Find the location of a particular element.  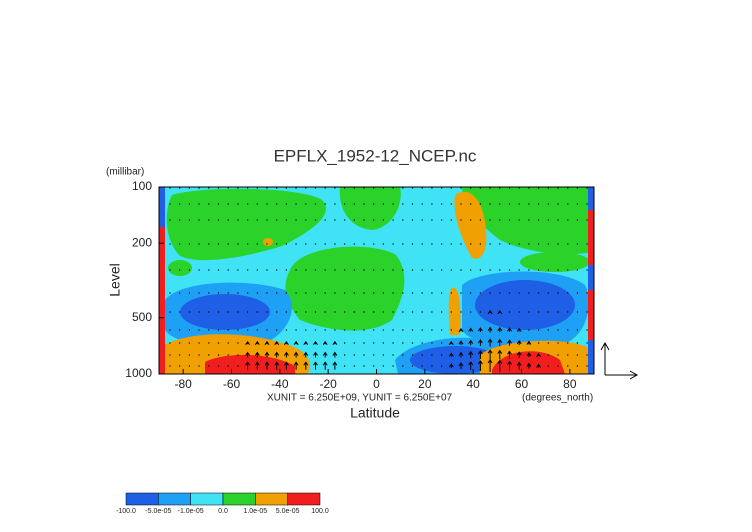

chart-title: EPFLX_1952-12_NCEP.nc is located at coordinates (375, 155).